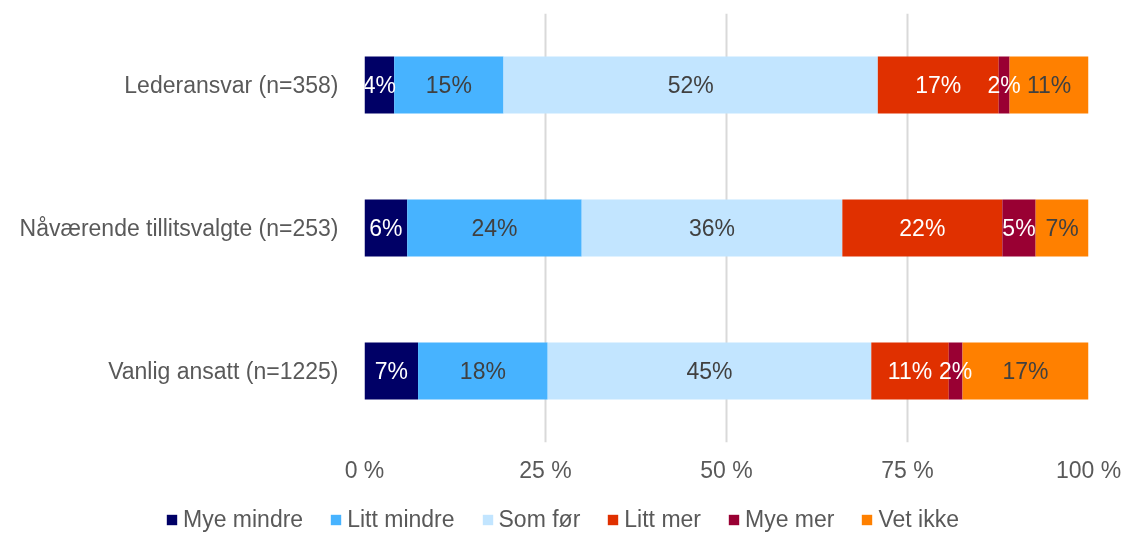 This screenshot has width=1125, height=534. I want to click on legend-label: Mye mer, so click(790, 519).